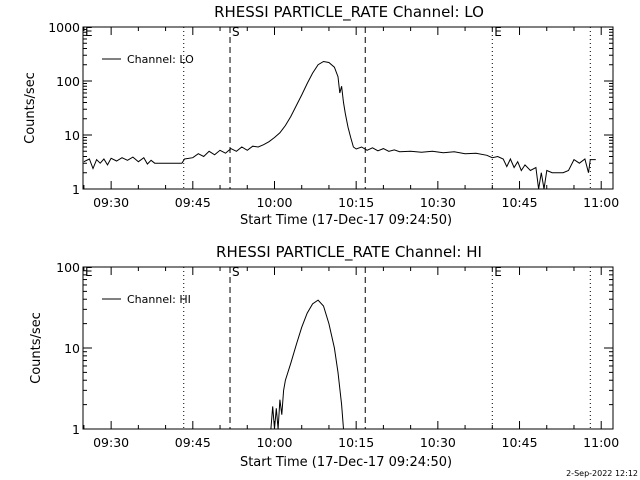  What do you see at coordinates (274, 202) in the screenshot?
I see `x-tick-label-lo: 10:00` at bounding box center [274, 202].